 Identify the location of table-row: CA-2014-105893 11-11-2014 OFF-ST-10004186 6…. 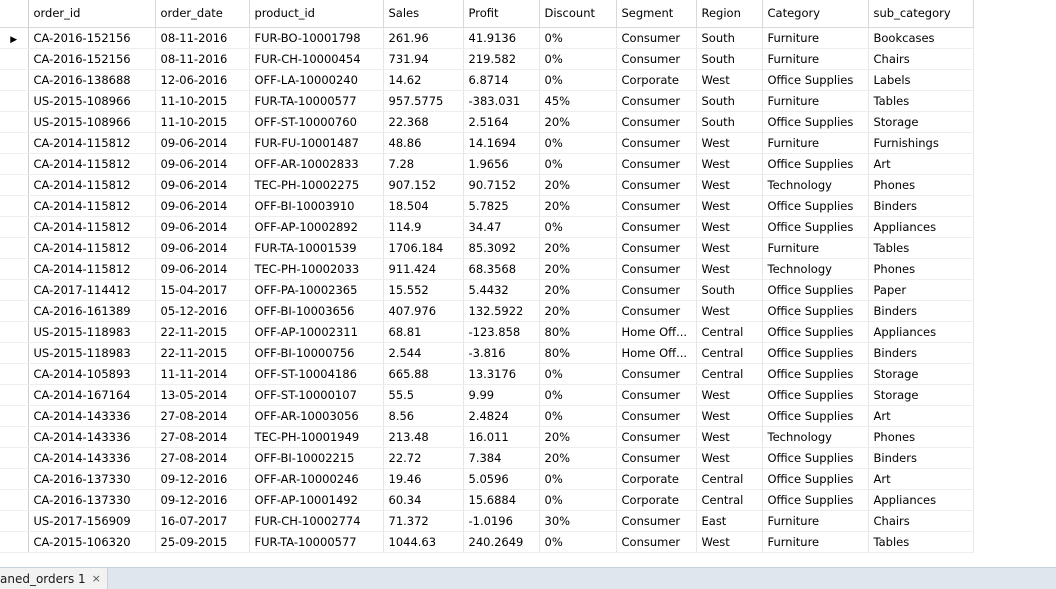
(487, 374).